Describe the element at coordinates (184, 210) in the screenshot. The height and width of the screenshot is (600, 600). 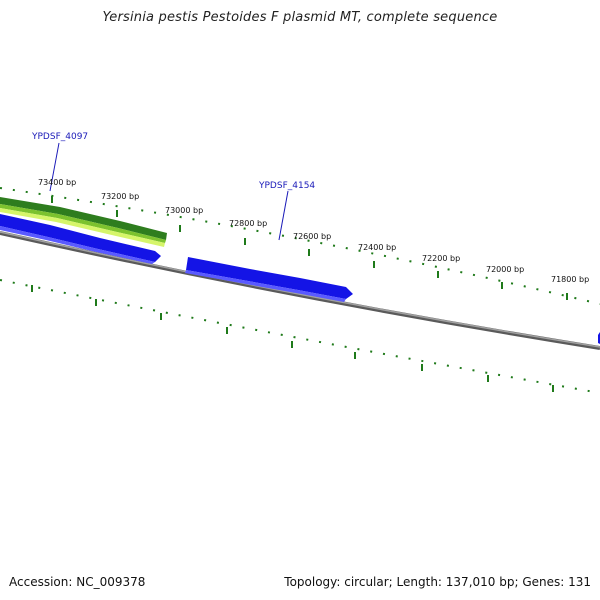
I see `ruler-label-73000: 73000 bp` at that location.